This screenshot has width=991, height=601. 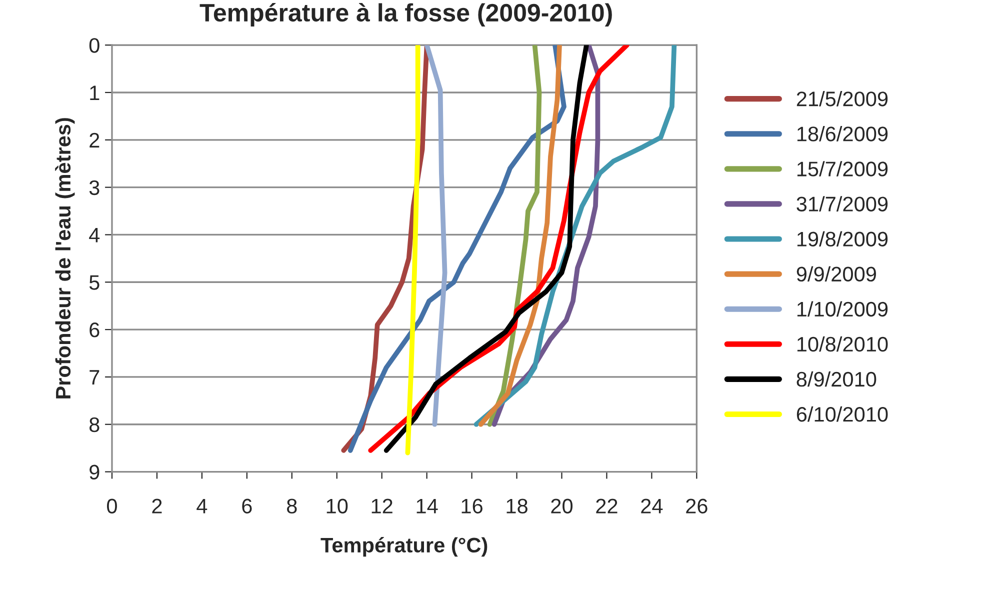 What do you see at coordinates (842, 204) in the screenshot?
I see `legend-label: 31/7/2009` at bounding box center [842, 204].